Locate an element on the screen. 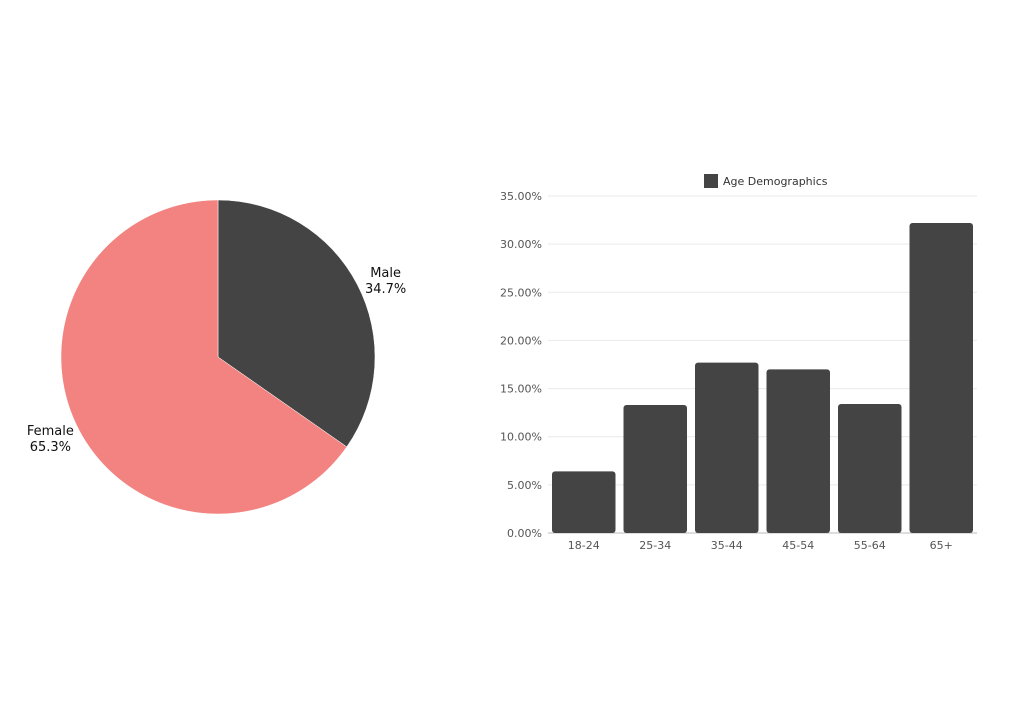 The height and width of the screenshot is (715, 1024). y-tick-label: 10.00% is located at coordinates (521, 437).